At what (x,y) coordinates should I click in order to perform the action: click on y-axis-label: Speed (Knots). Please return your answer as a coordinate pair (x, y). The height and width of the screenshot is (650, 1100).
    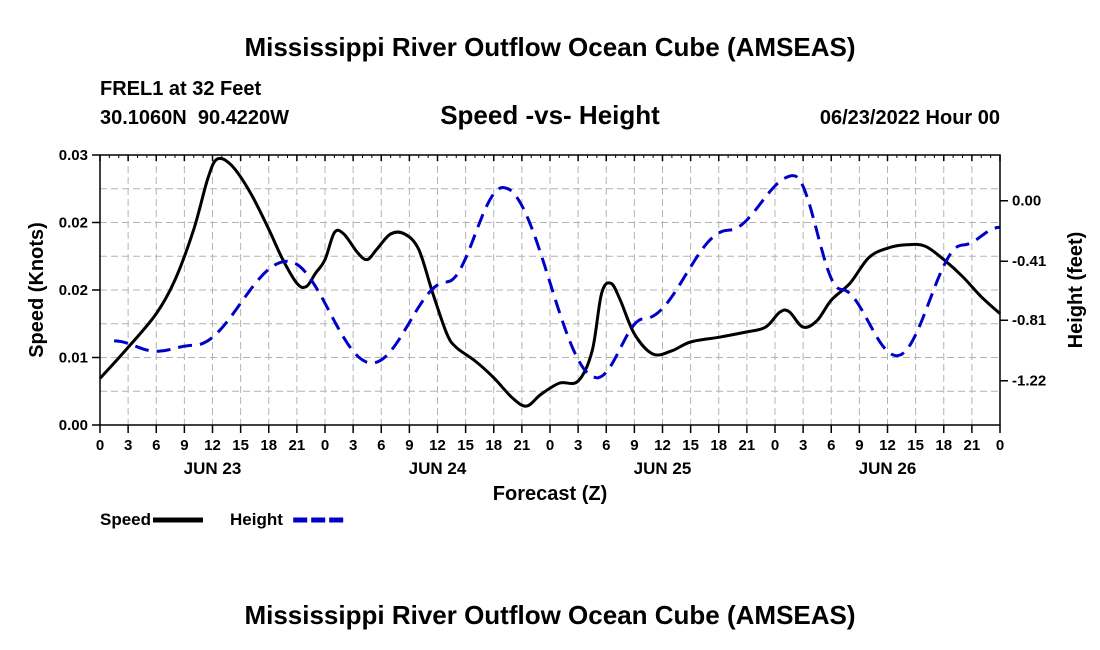
    Looking at the image, I should click on (37, 290).